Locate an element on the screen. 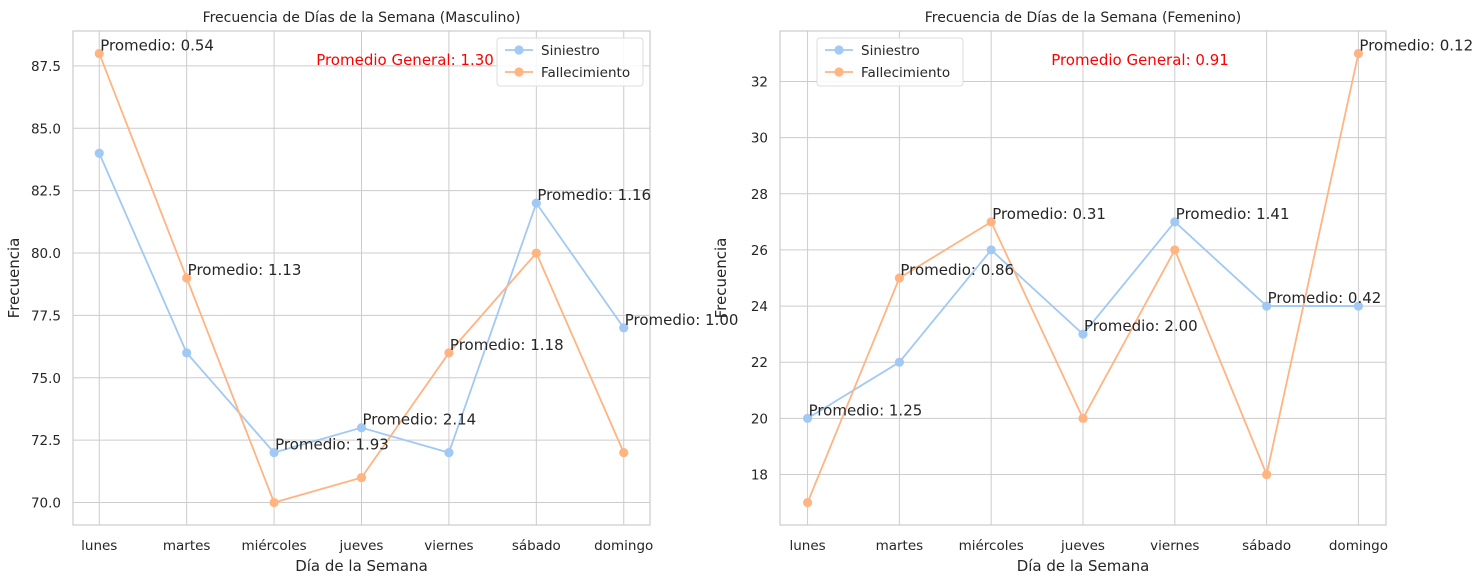 The image size is (1481, 584). y-tick-label: 26 is located at coordinates (759, 251).